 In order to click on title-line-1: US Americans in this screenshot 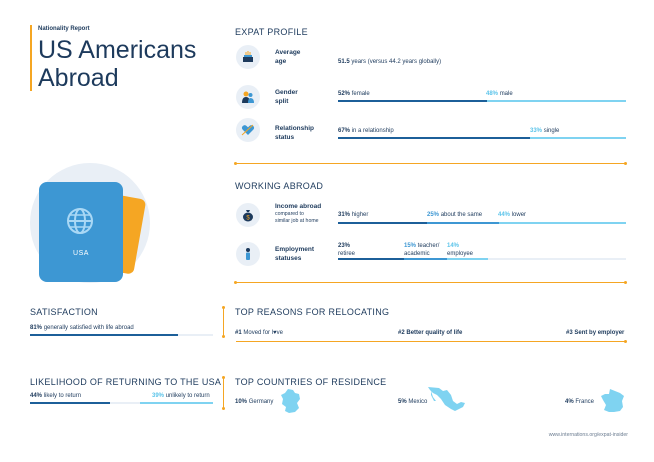, I will do `click(117, 50)`.